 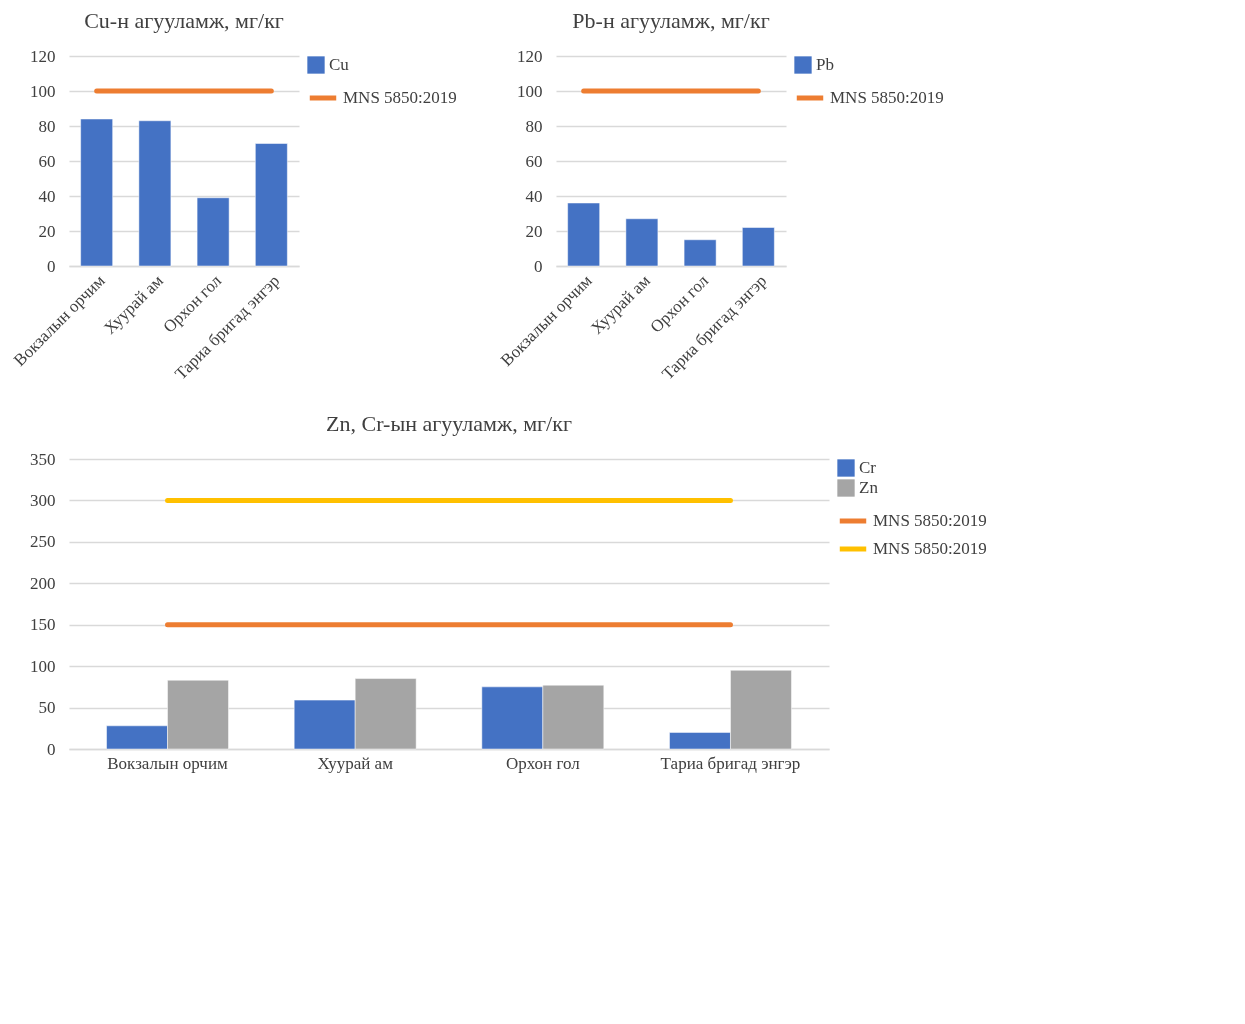 I want to click on y-tick-label: 200, so click(x=43, y=583).